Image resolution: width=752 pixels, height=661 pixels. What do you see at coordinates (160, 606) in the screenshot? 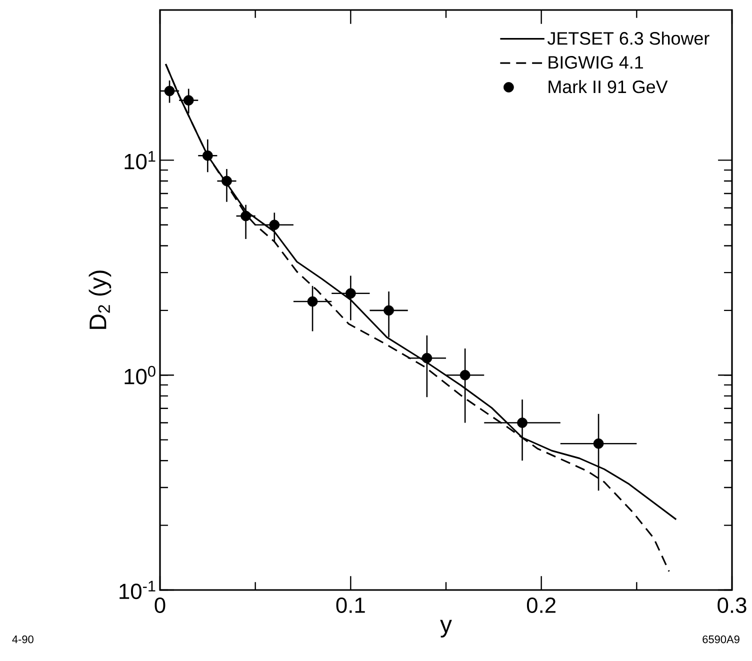
I see `x-tick-label: 0` at bounding box center [160, 606].